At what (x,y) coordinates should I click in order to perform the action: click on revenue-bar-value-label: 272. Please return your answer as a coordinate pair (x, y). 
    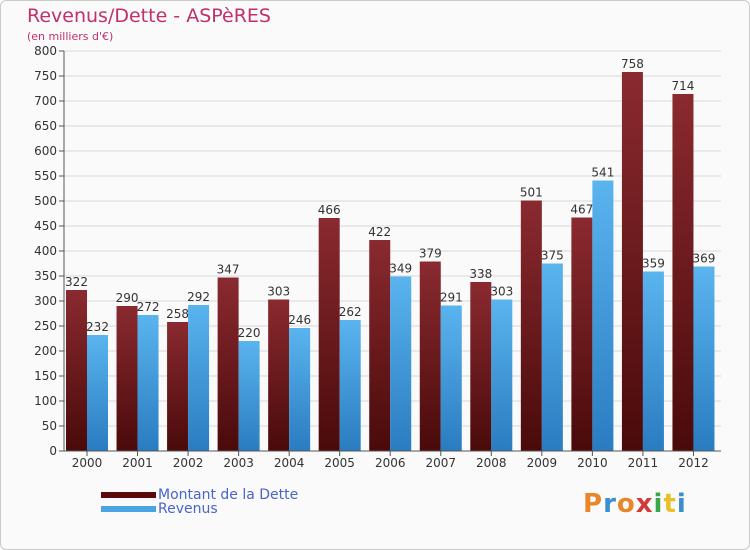
    Looking at the image, I should click on (148, 307).